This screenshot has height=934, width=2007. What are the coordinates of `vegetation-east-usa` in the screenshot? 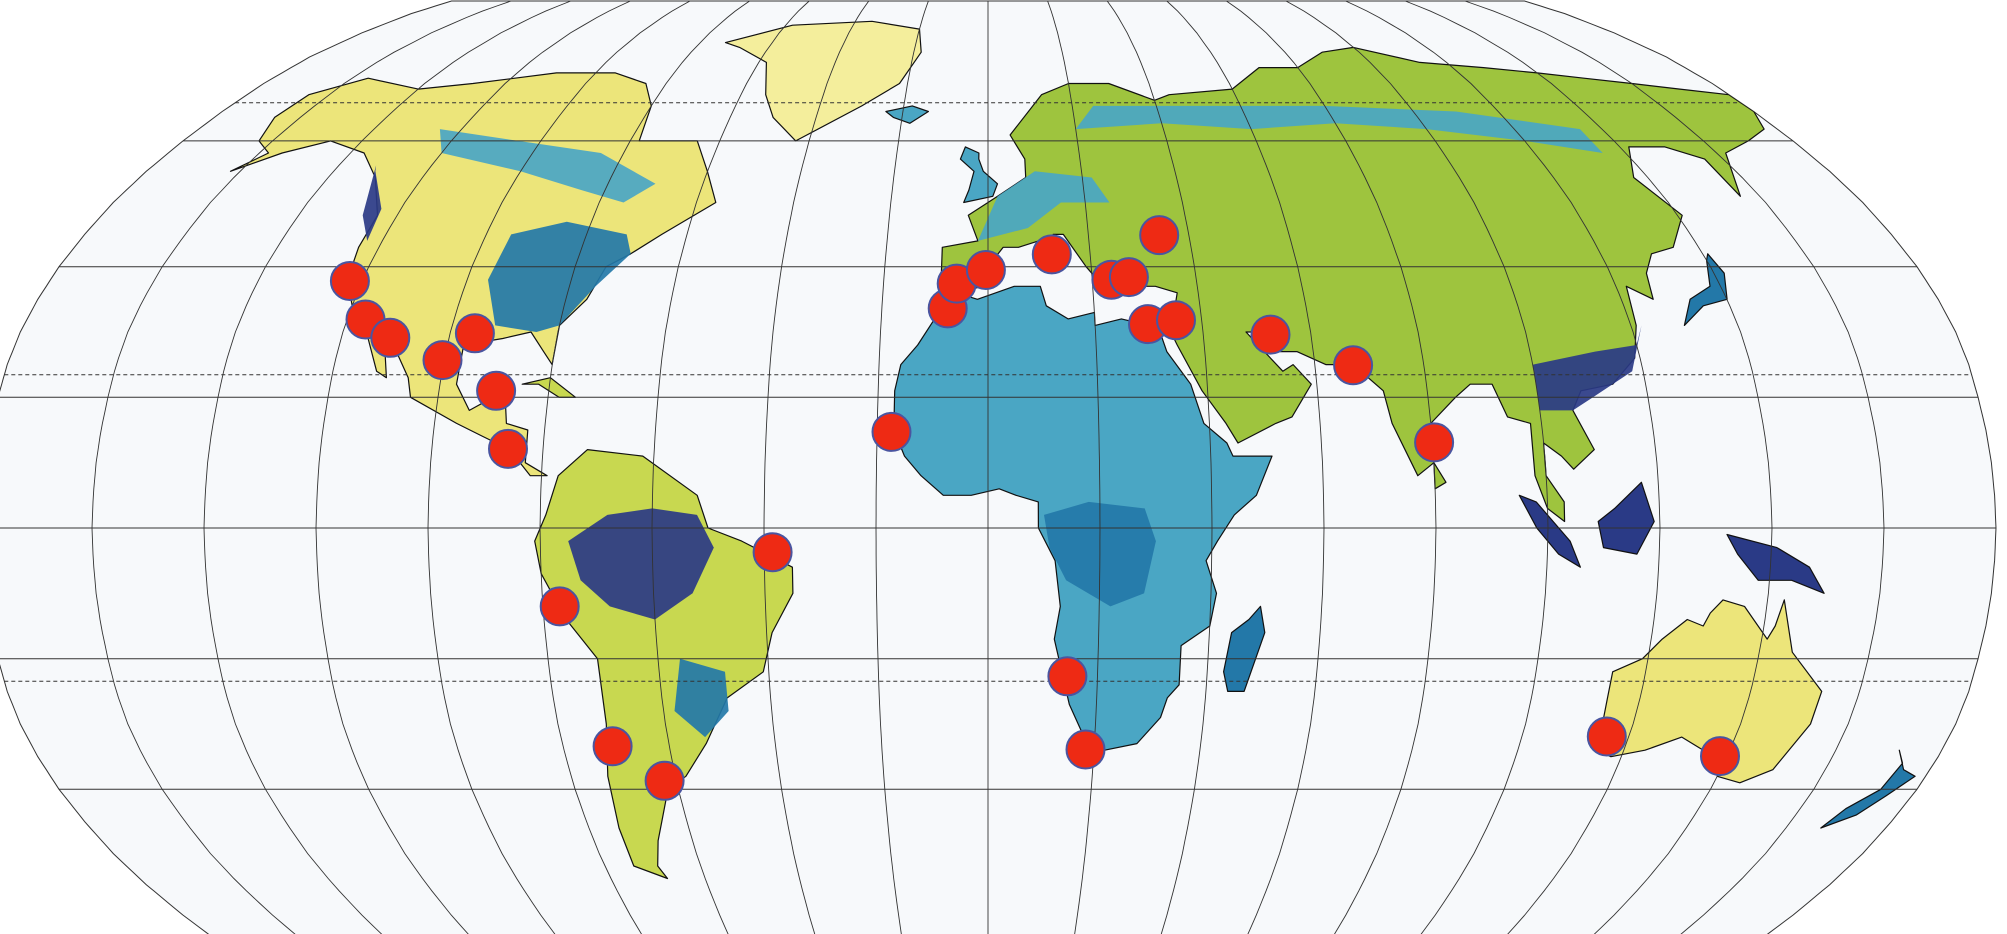 It's located at (559, 276).